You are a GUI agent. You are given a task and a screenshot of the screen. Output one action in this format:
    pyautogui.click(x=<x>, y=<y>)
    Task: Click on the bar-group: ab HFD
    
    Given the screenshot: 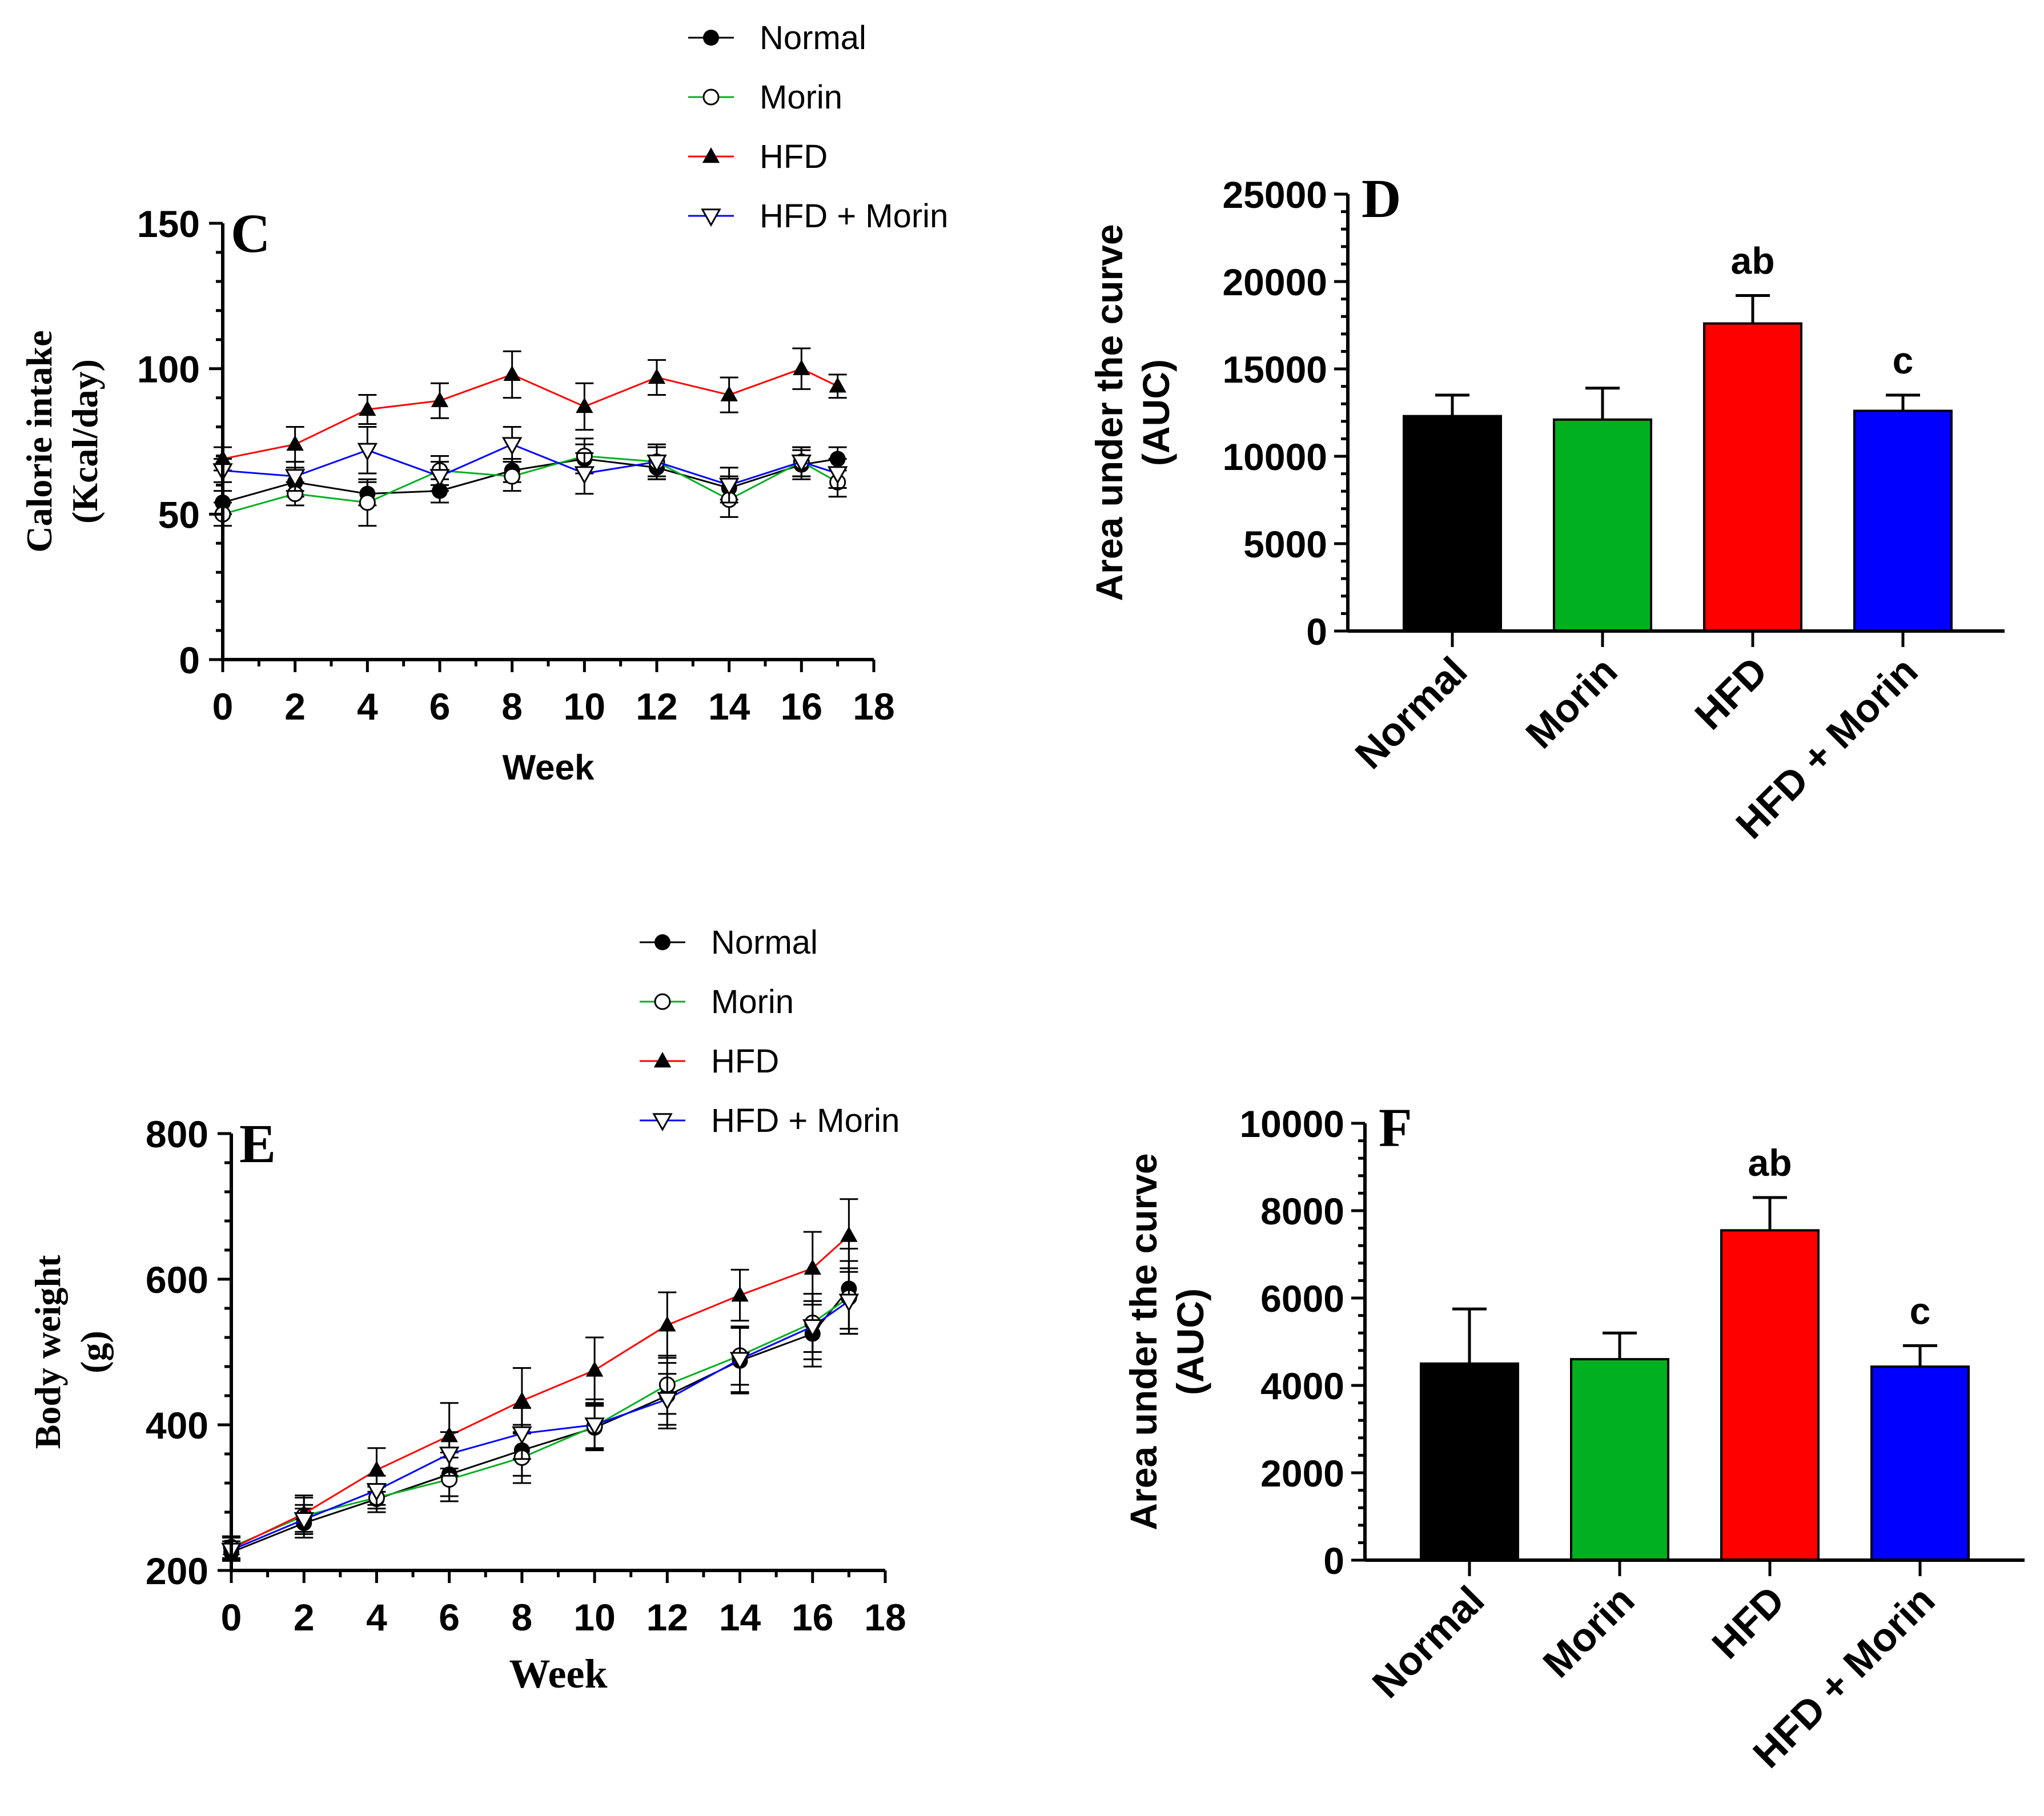 What is the action you would take?
    pyautogui.click(x=1744, y=488)
    